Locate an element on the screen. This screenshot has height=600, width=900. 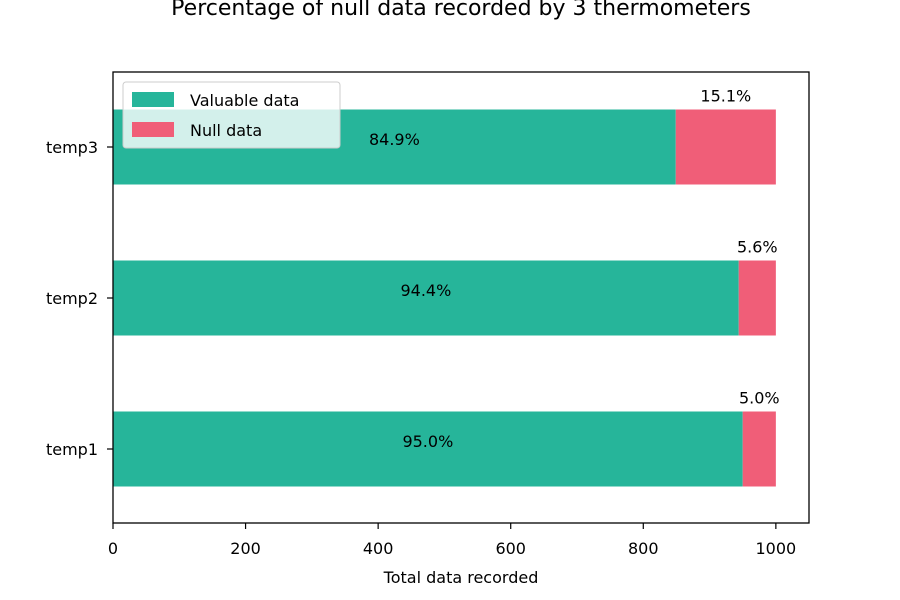
valuable-label-temp3: 84.9% is located at coordinates (394, 139).